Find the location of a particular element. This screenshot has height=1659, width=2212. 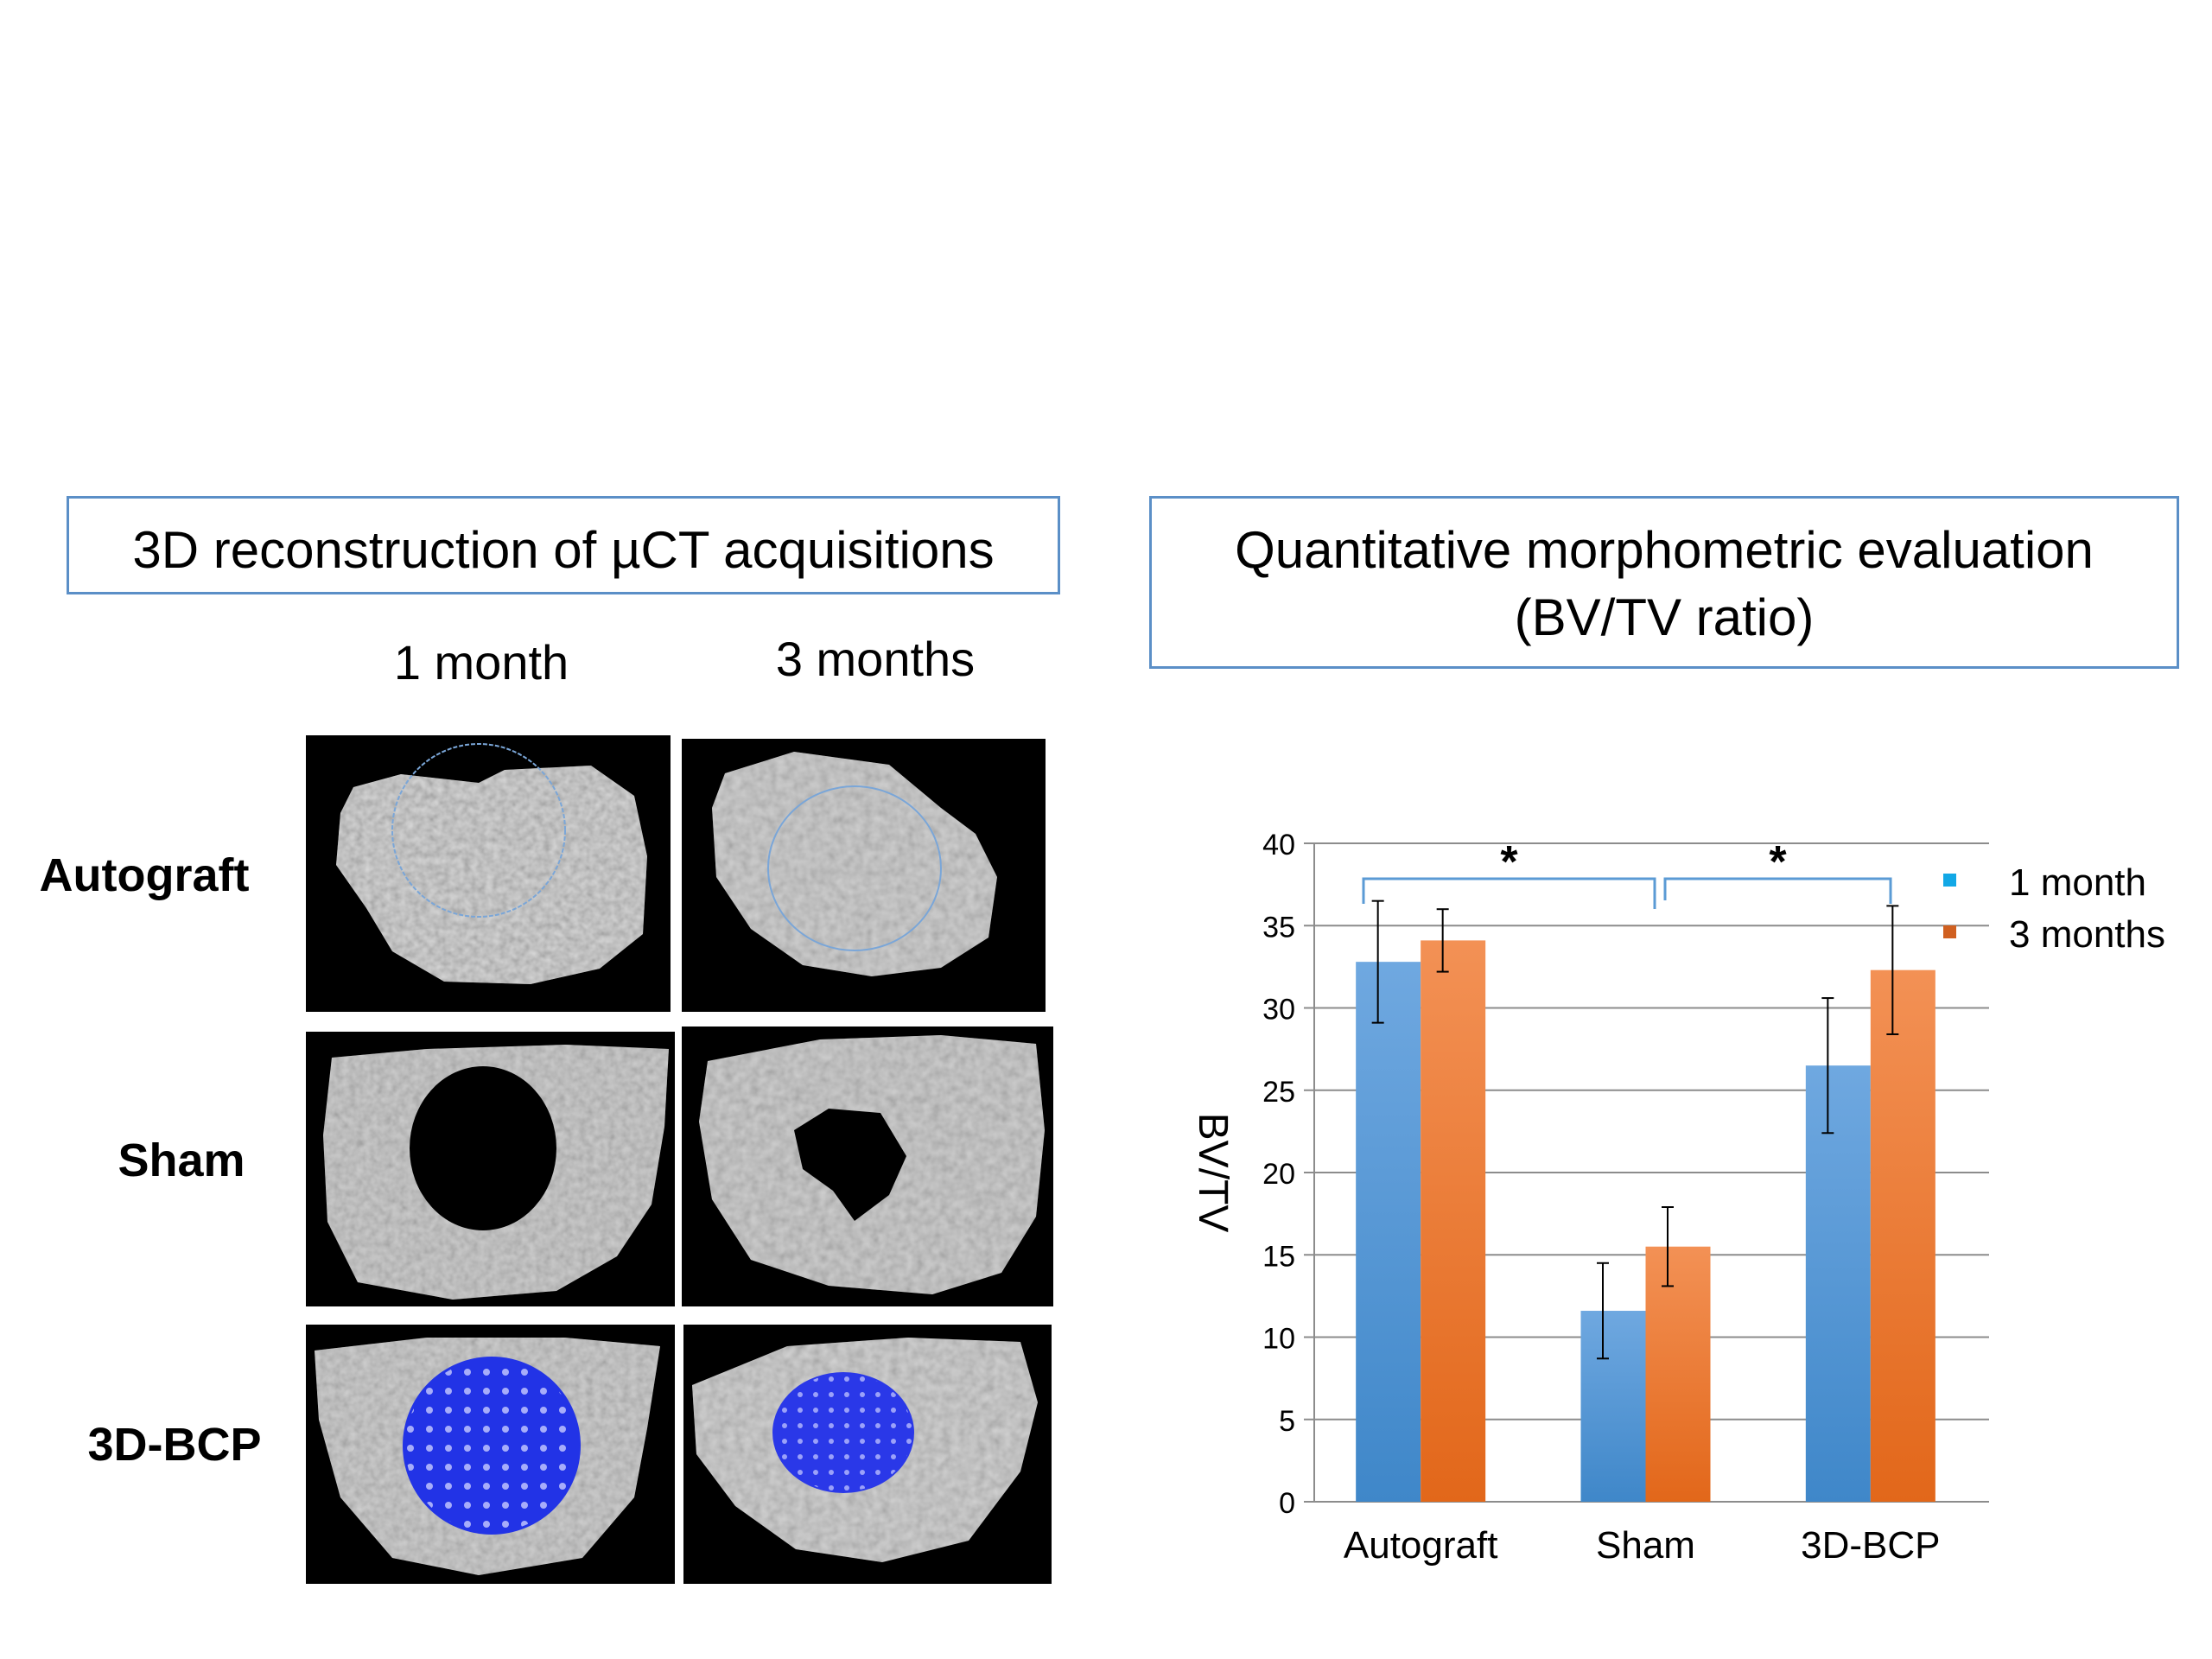

y-tick-label: 0 is located at coordinates (1287, 1503).